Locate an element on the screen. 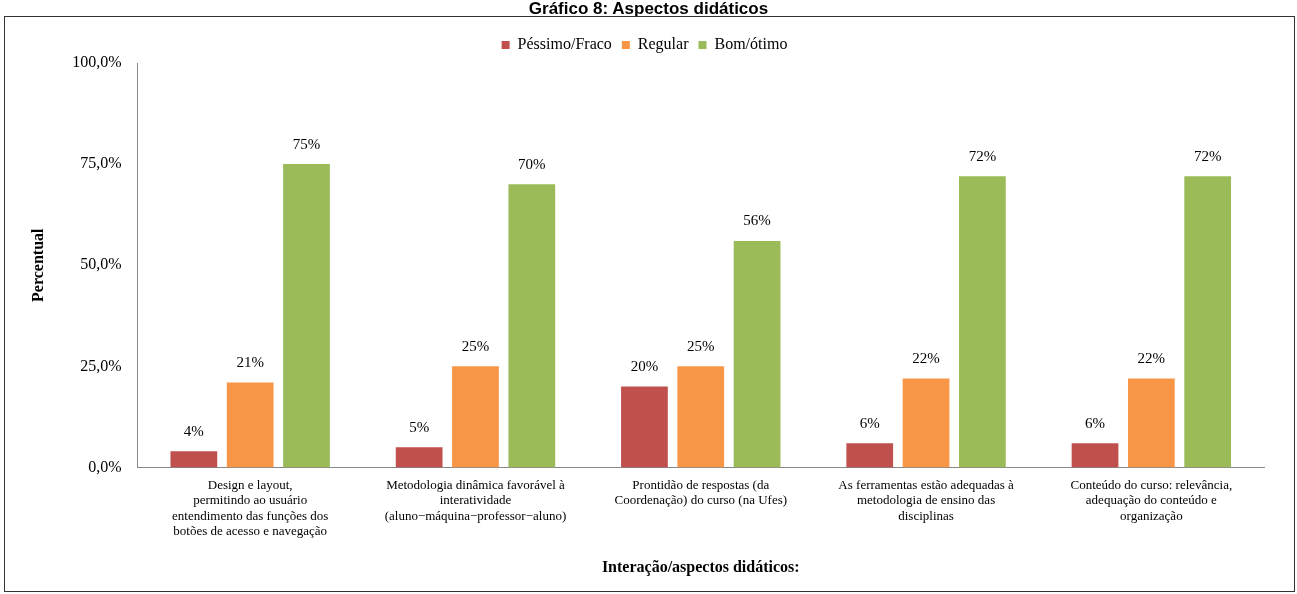 The height and width of the screenshot is (594, 1297). x-tick-label: Prontidão de respostas (da Coordenação) do curso (na Ufes) is located at coordinates (701, 492).